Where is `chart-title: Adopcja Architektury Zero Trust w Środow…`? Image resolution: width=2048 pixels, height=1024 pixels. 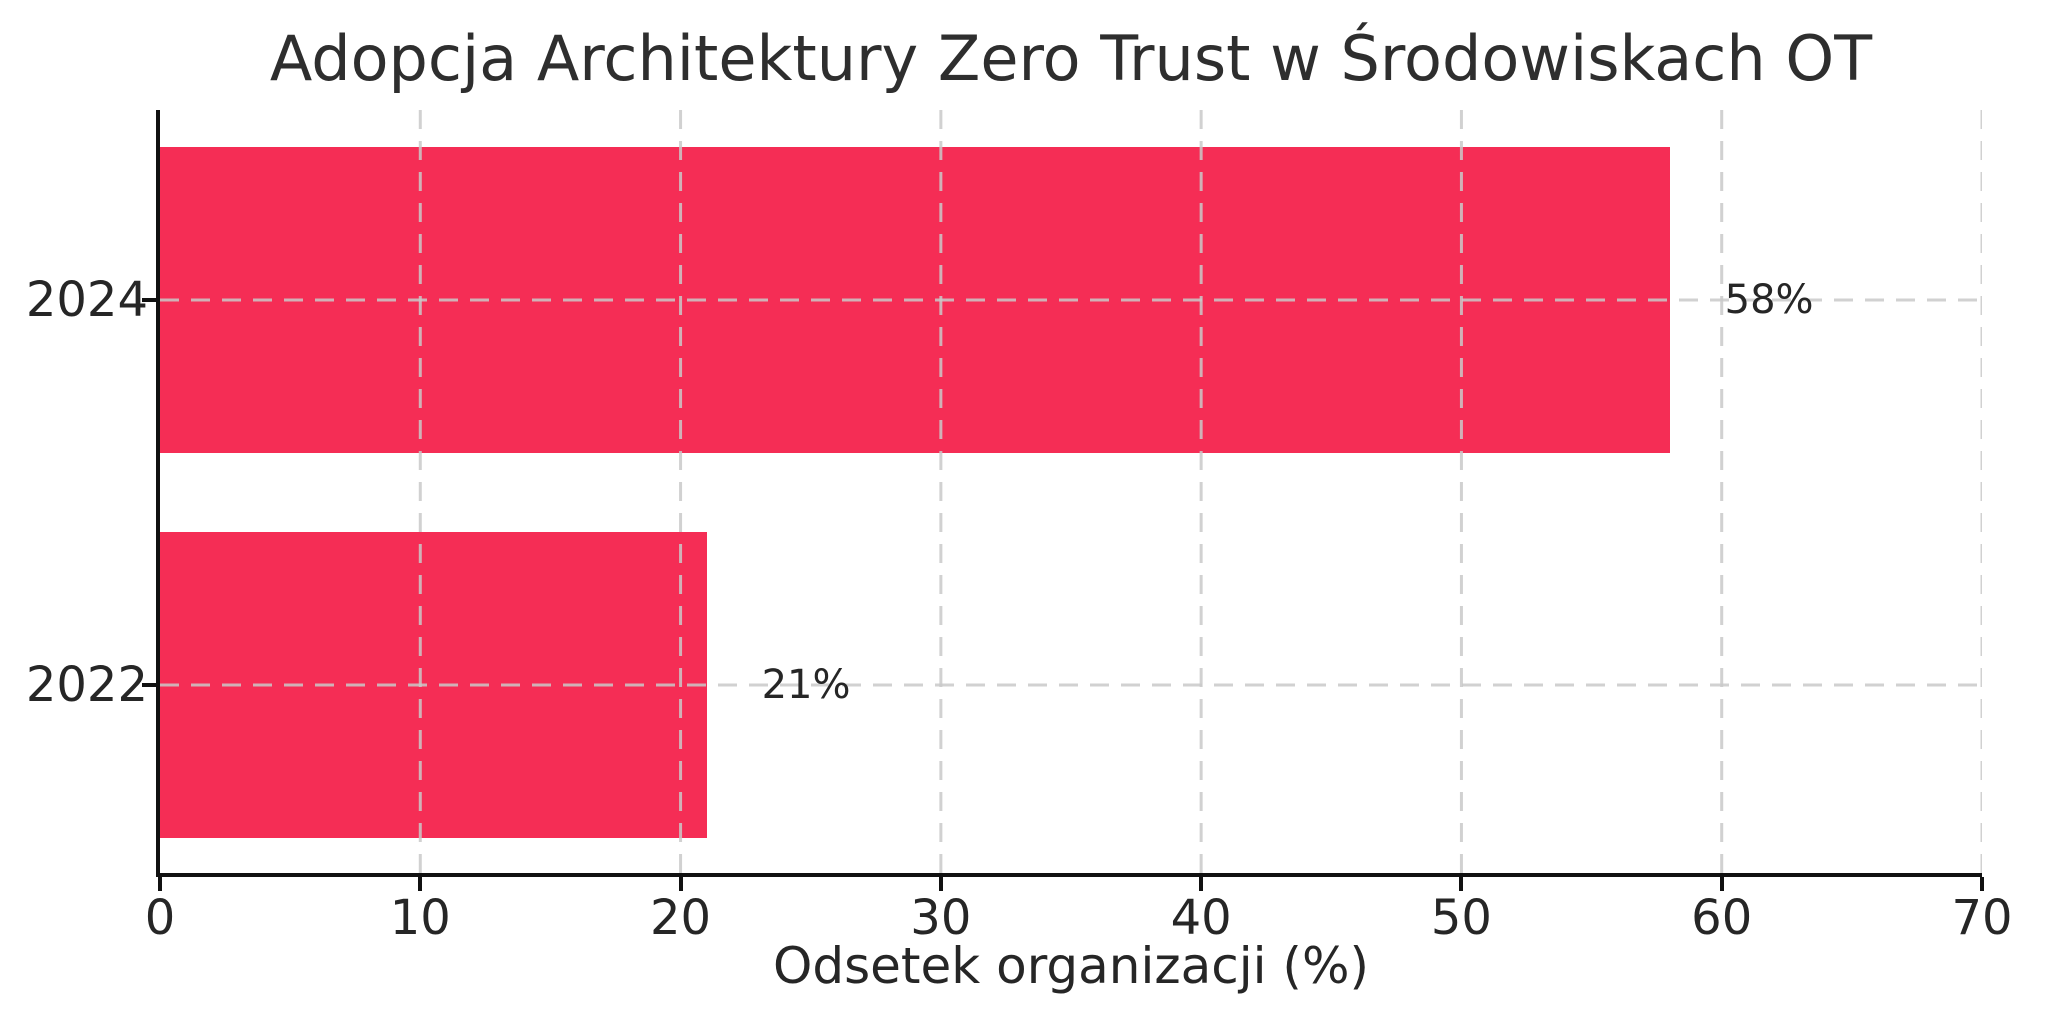
chart-title: Adopcja Architektury Zero Trust w Środow… is located at coordinates (1071, 58).